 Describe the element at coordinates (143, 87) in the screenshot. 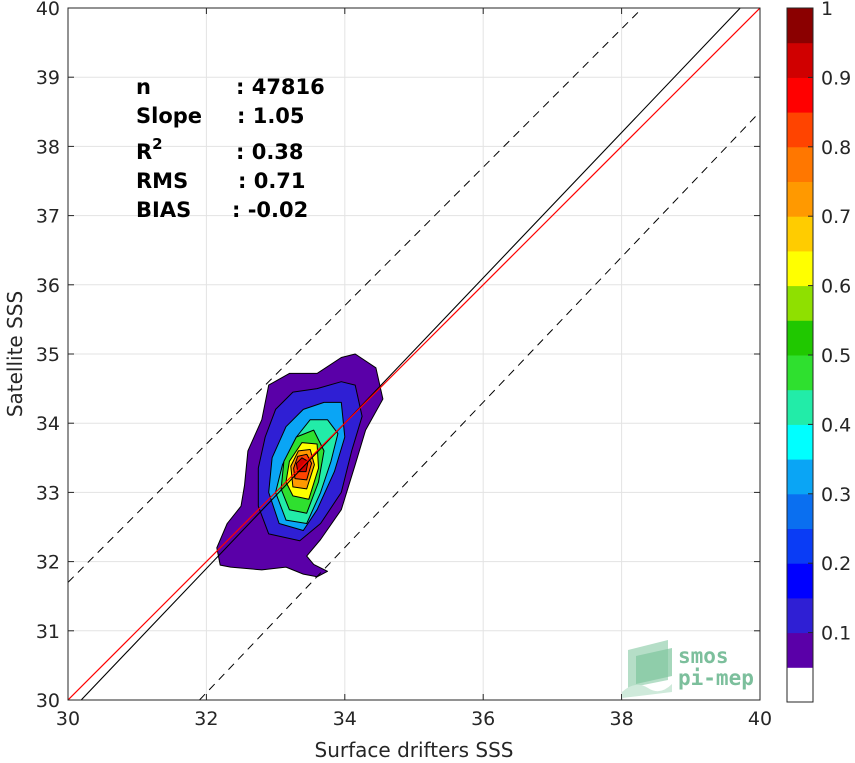

I see `stat-label-n: n` at that location.